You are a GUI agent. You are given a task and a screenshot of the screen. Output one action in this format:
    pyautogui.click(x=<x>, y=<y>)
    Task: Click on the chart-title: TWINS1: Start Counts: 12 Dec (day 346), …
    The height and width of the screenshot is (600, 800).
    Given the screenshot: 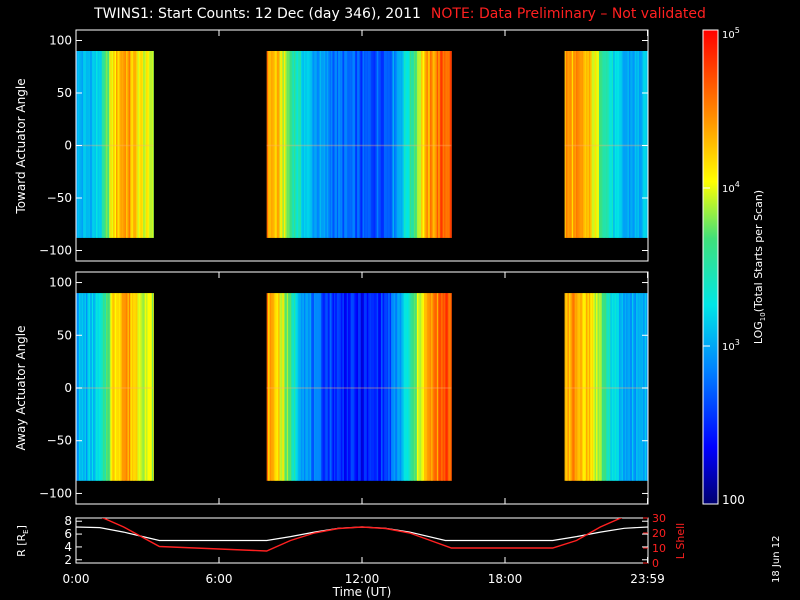 What is the action you would take?
    pyautogui.click(x=400, y=14)
    